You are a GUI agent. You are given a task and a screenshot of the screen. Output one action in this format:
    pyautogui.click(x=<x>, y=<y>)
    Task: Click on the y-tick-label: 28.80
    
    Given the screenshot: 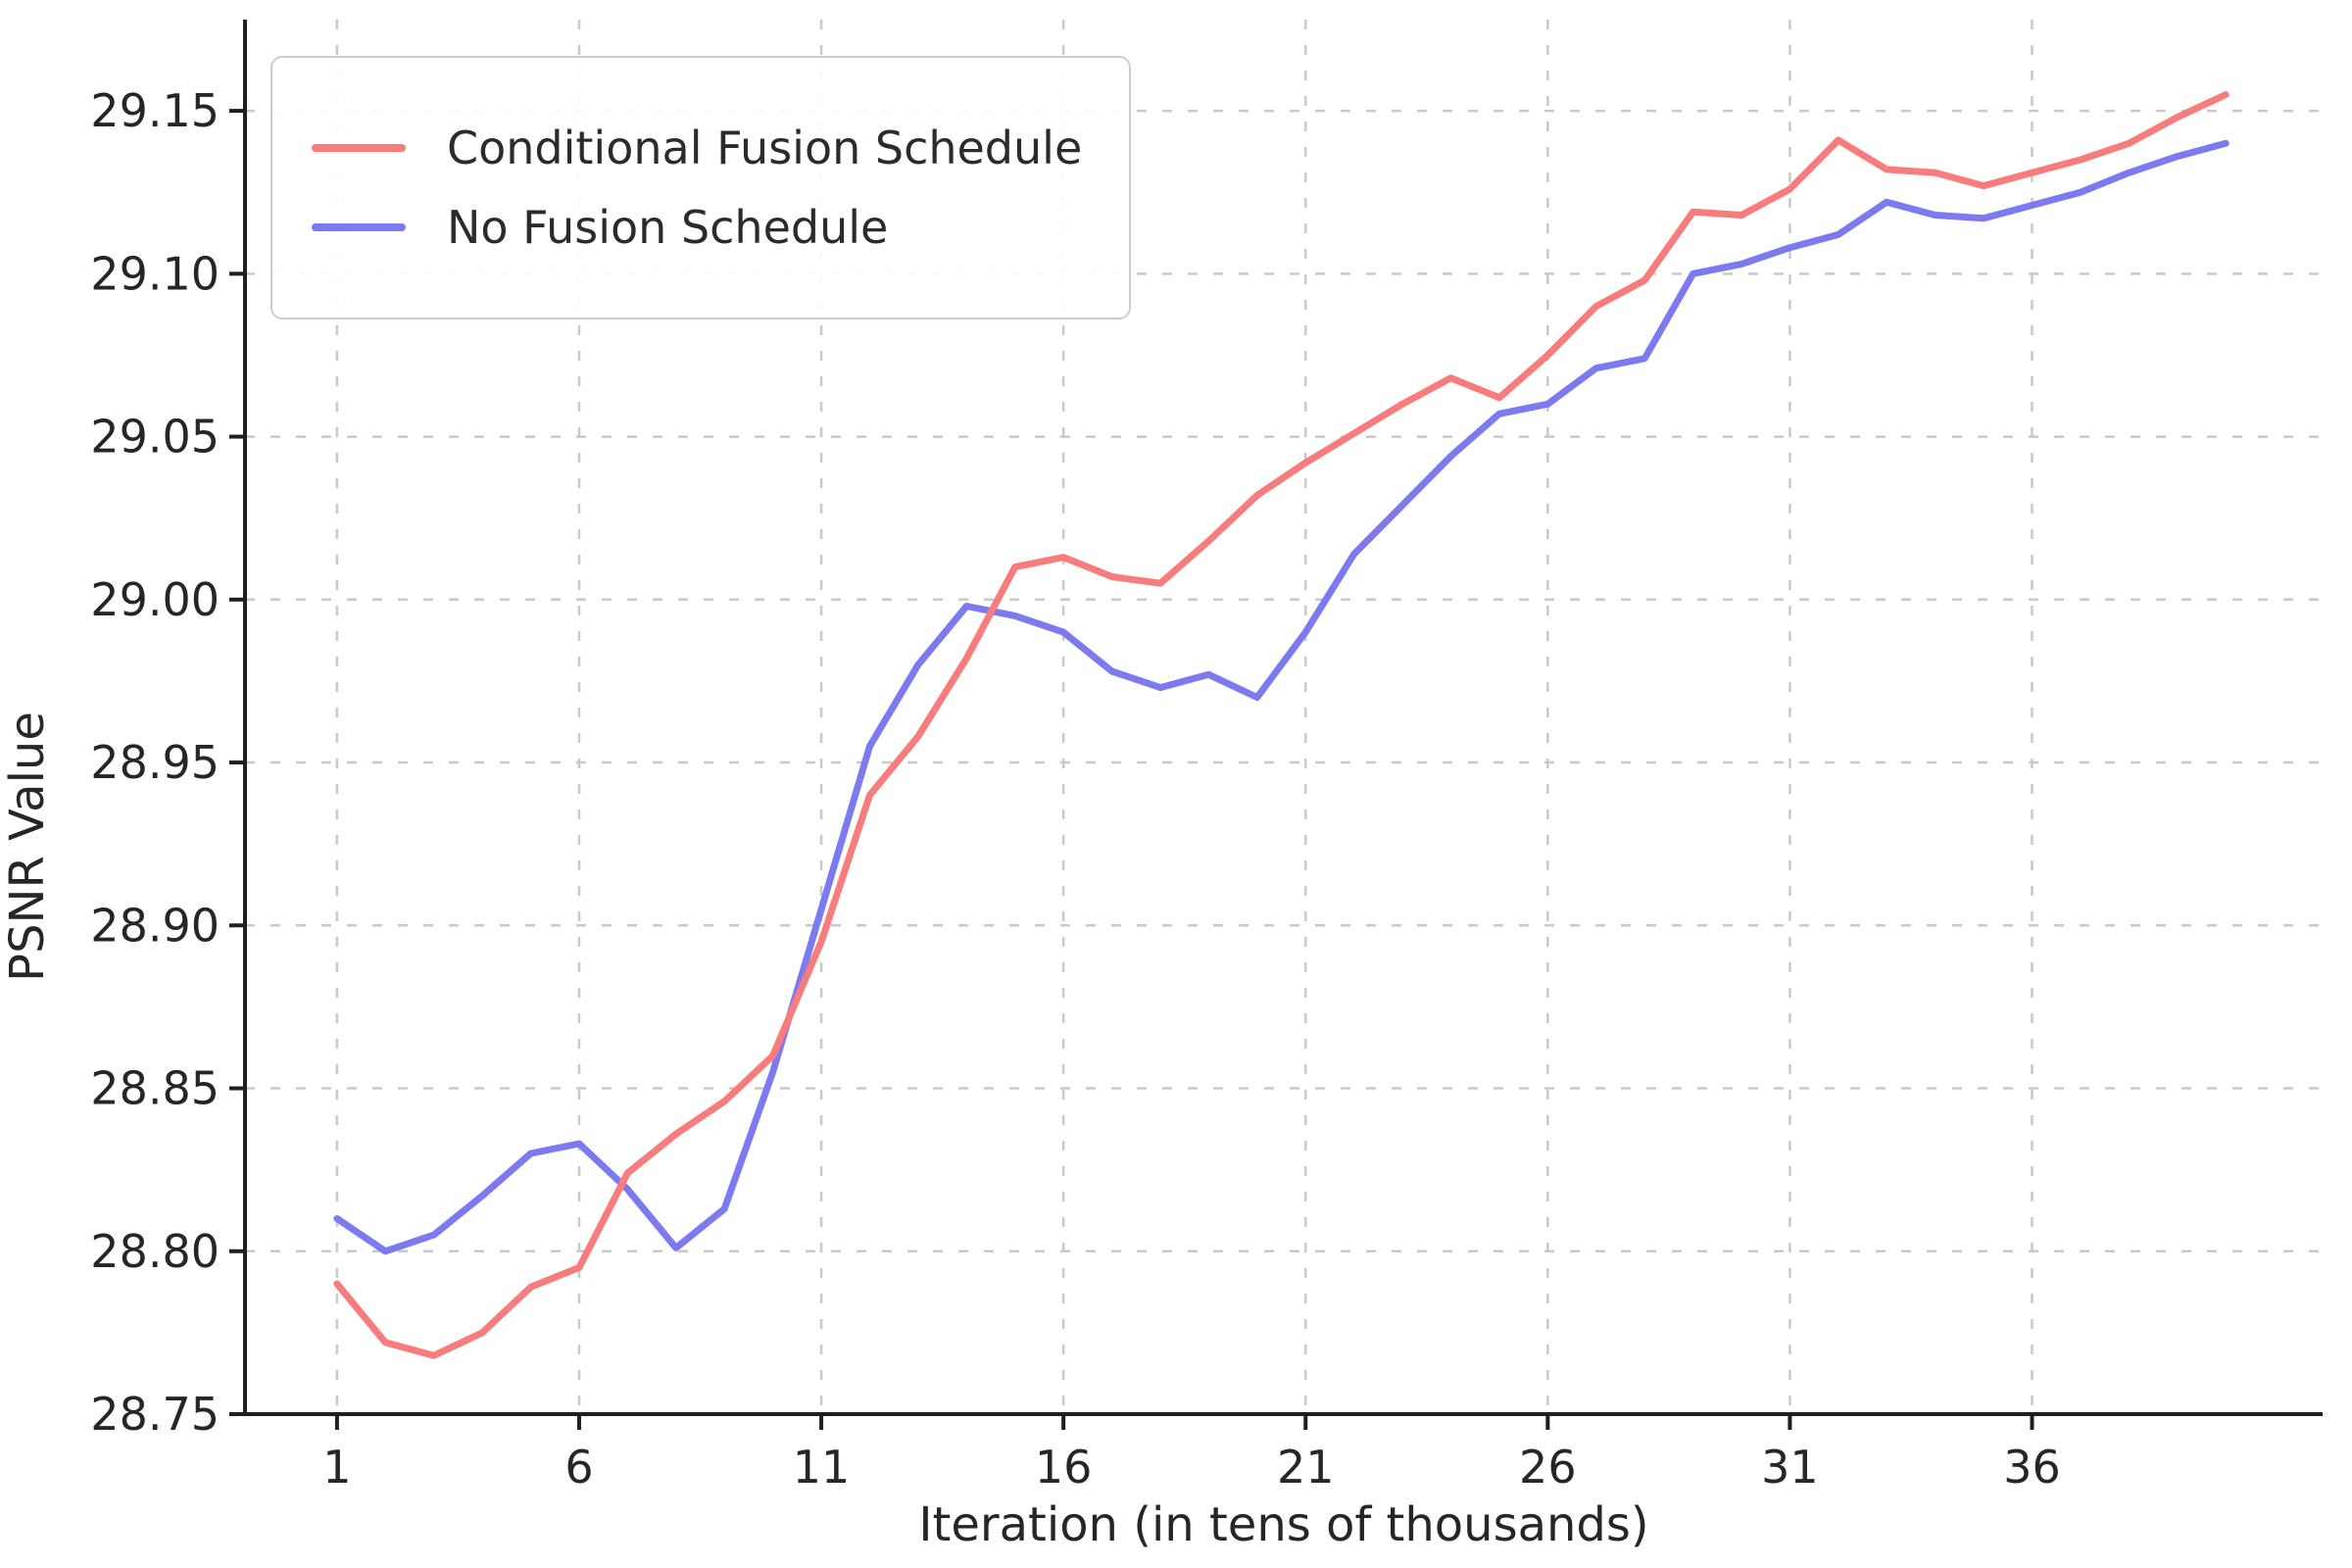 What is the action you would take?
    pyautogui.click(x=155, y=1251)
    